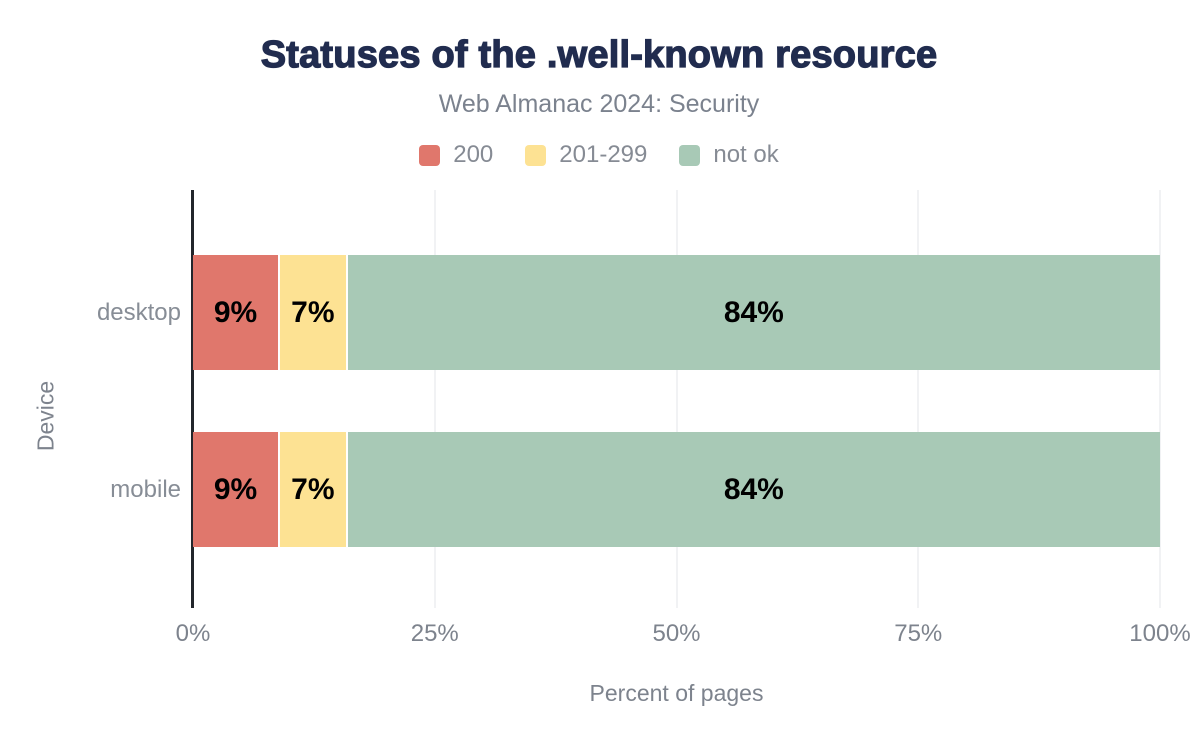 The width and height of the screenshot is (1198, 742). Describe the element at coordinates (192, 399) in the screenshot. I see `y-axis-line` at that location.